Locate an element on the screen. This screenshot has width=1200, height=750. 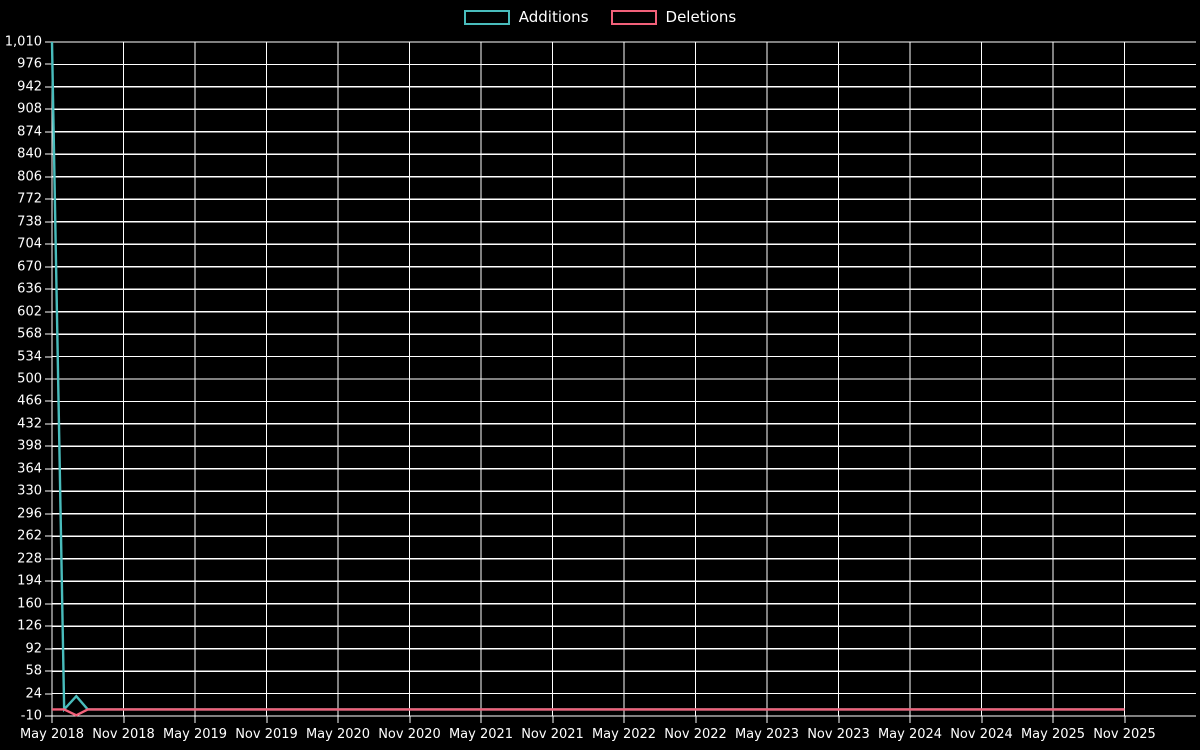
y-tick-label: 568 is located at coordinates (29, 334).